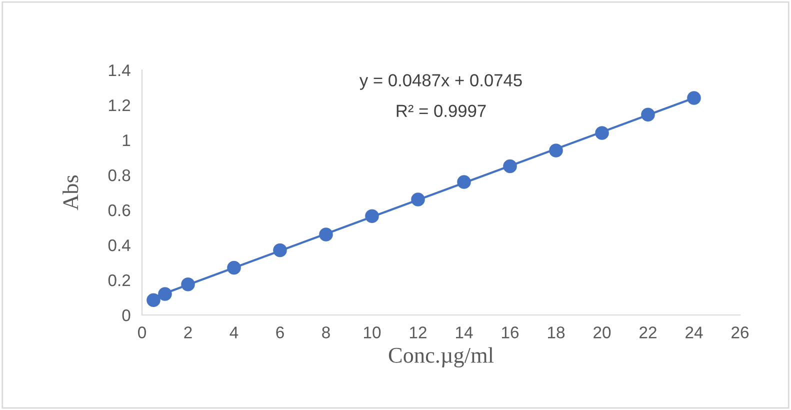 This screenshot has width=791, height=410. I want to click on annotation: y = 0.0487x + 0.0745, so click(440, 82).